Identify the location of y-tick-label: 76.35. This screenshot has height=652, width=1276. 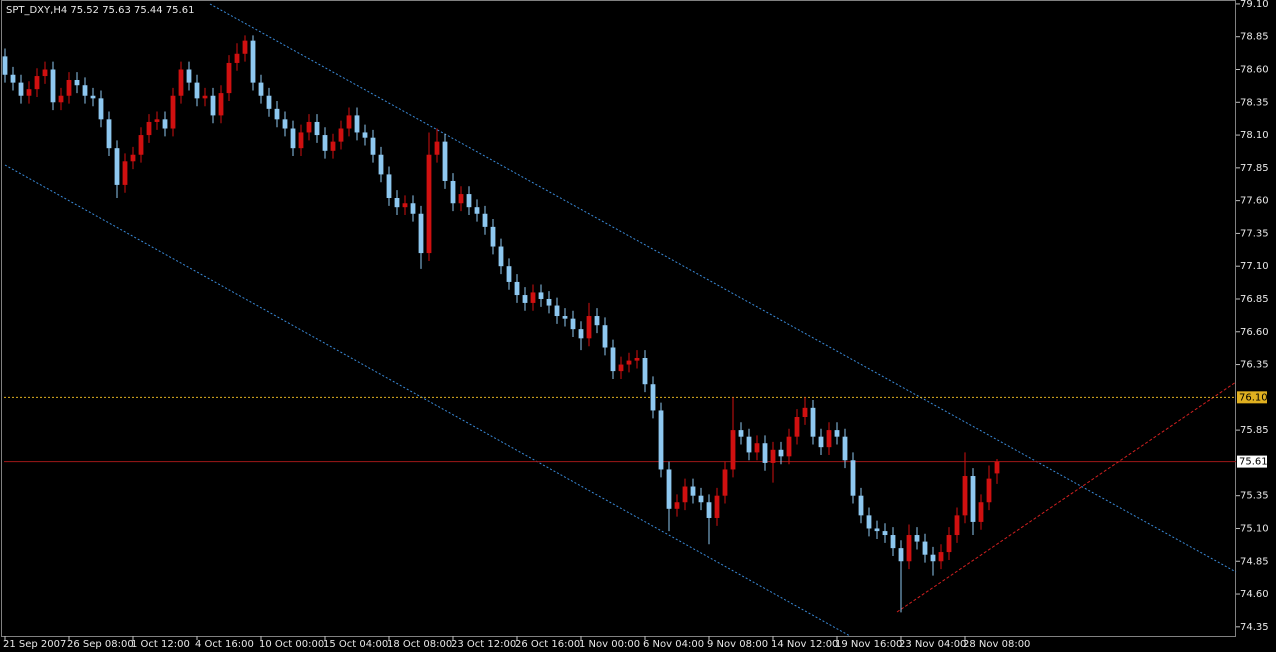
(1254, 365).